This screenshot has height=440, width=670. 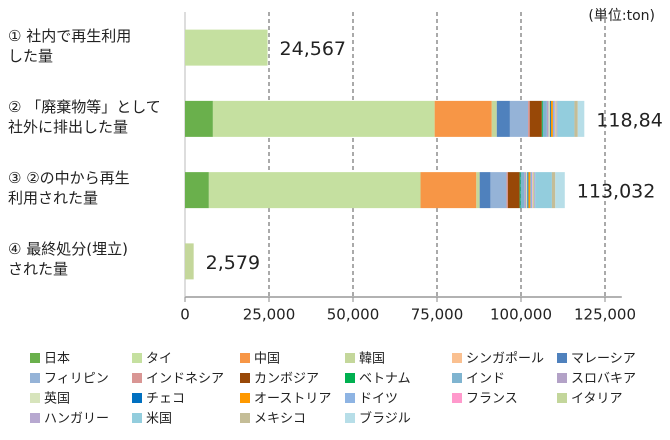 I want to click on total-label: 2,579, so click(x=233, y=263).